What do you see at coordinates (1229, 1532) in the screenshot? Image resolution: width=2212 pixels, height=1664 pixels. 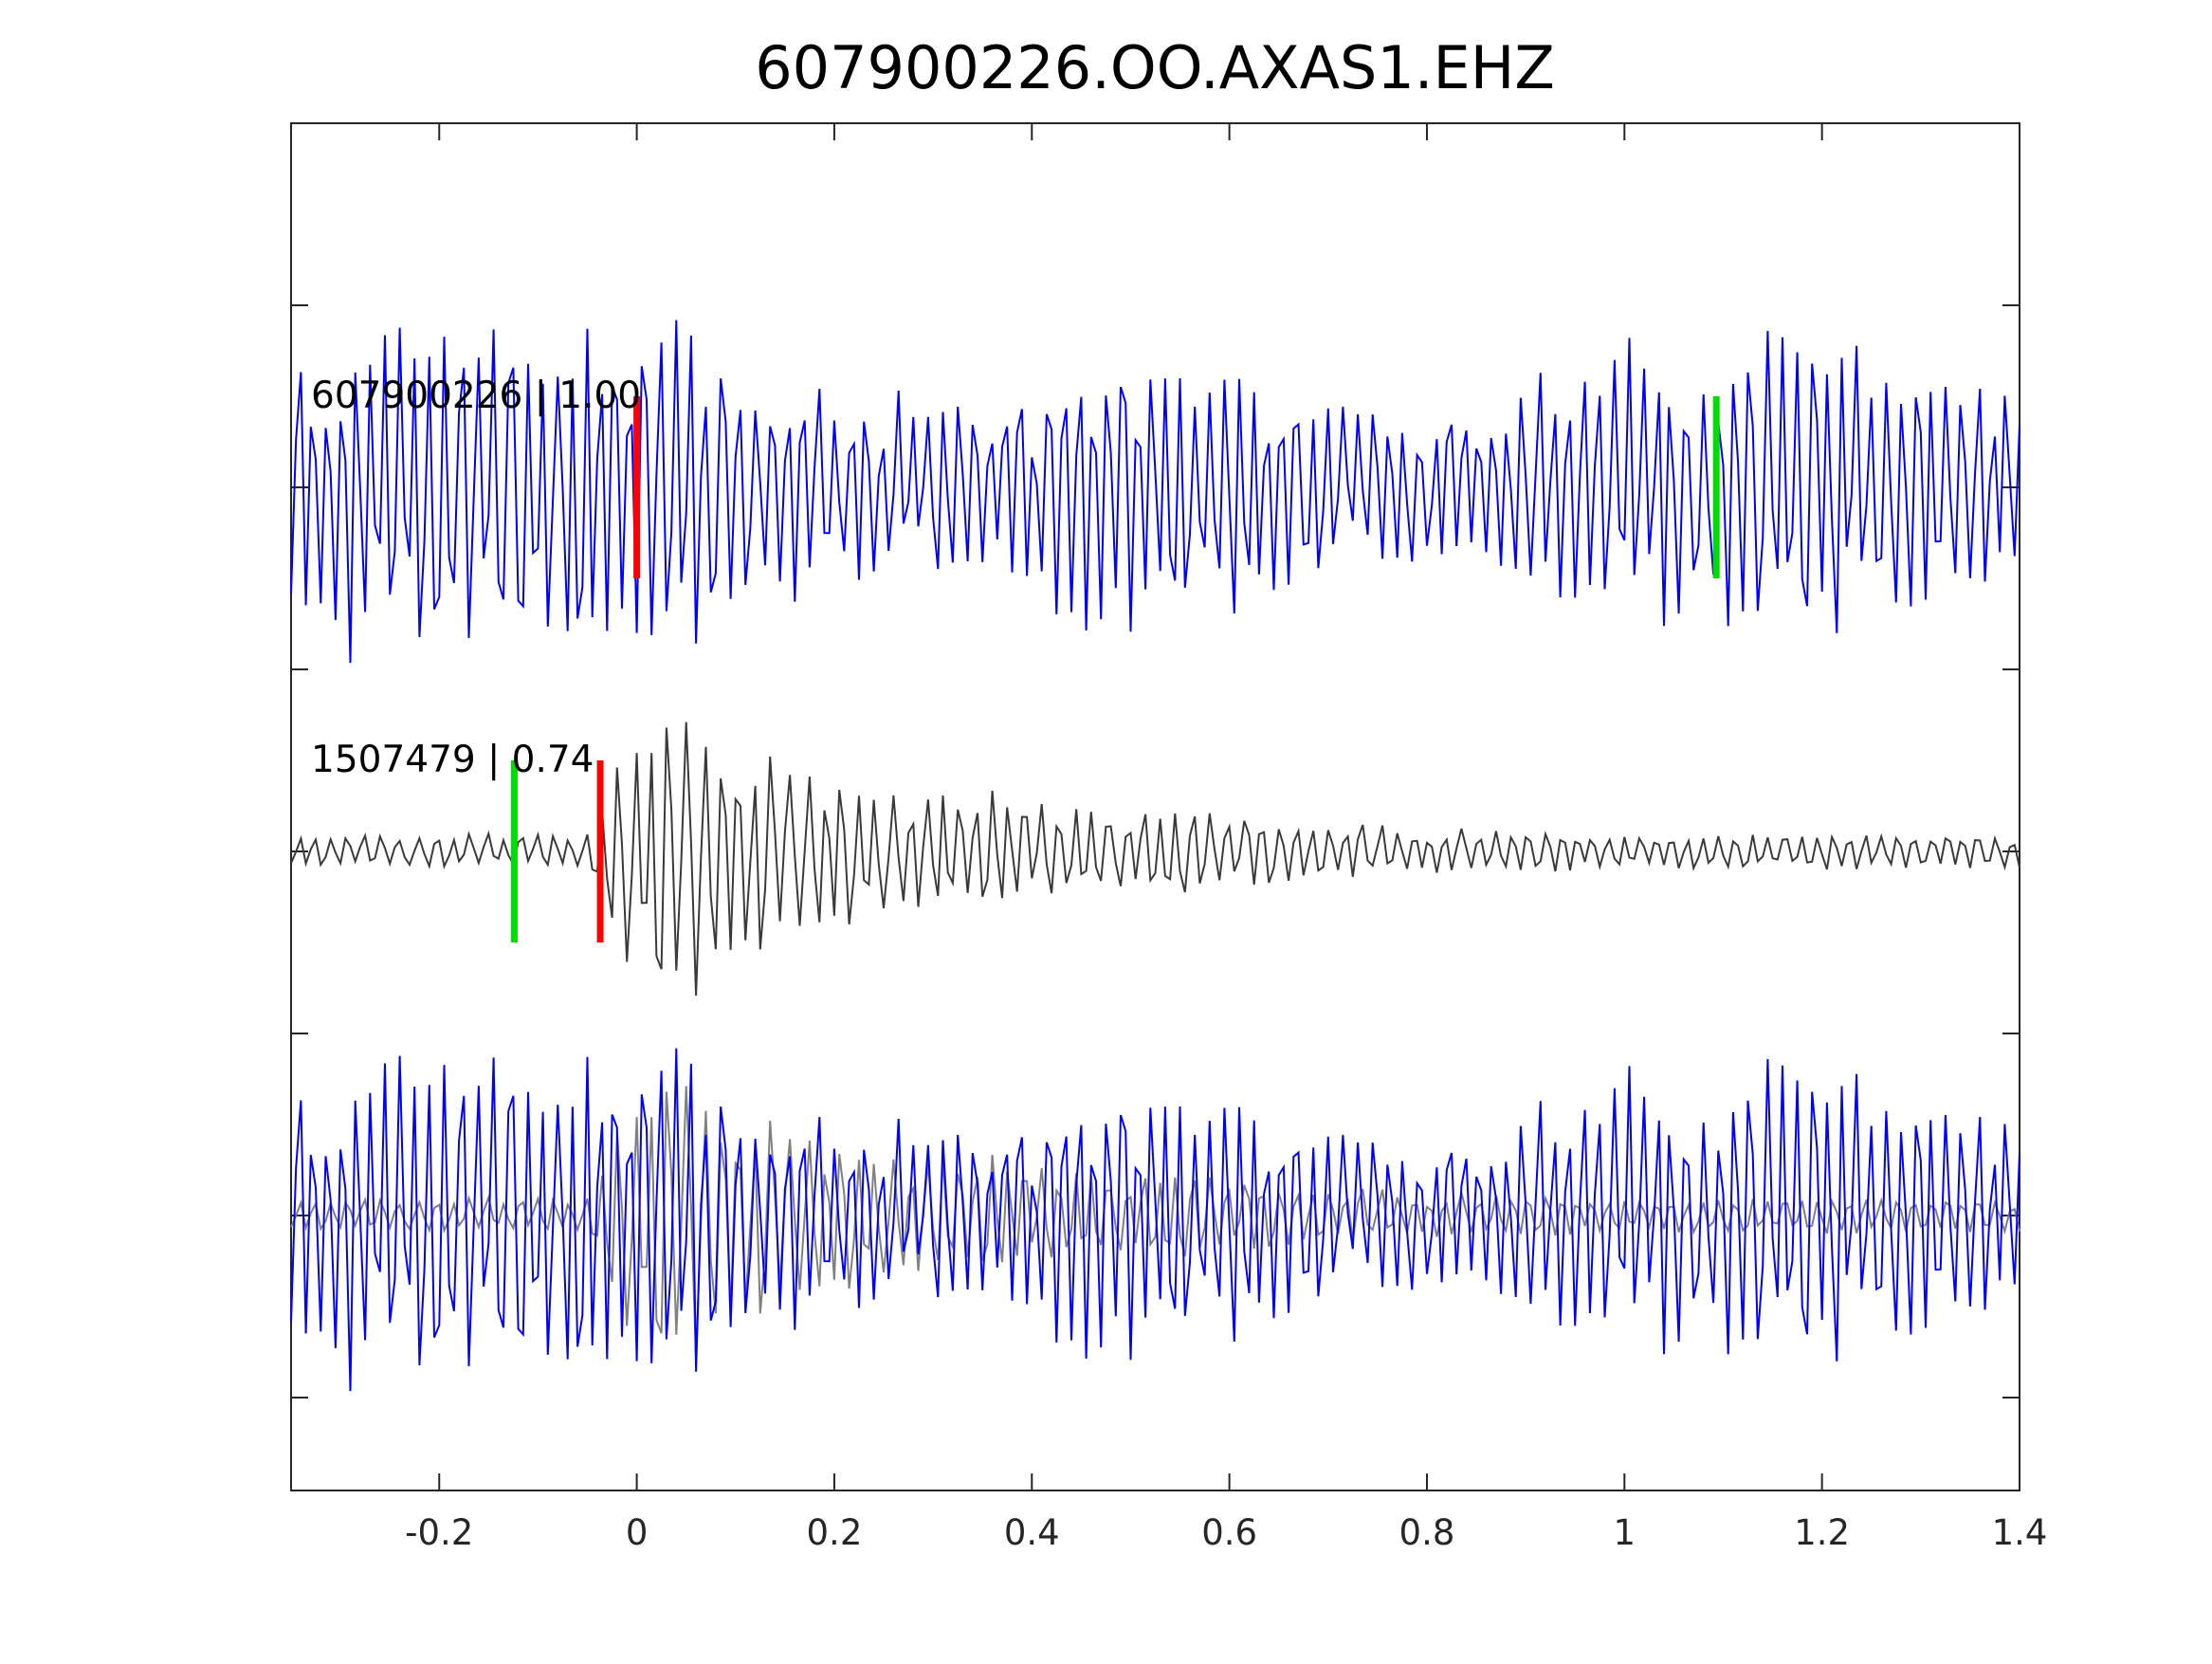 I see `x-tick-label: 0.6` at bounding box center [1229, 1532].